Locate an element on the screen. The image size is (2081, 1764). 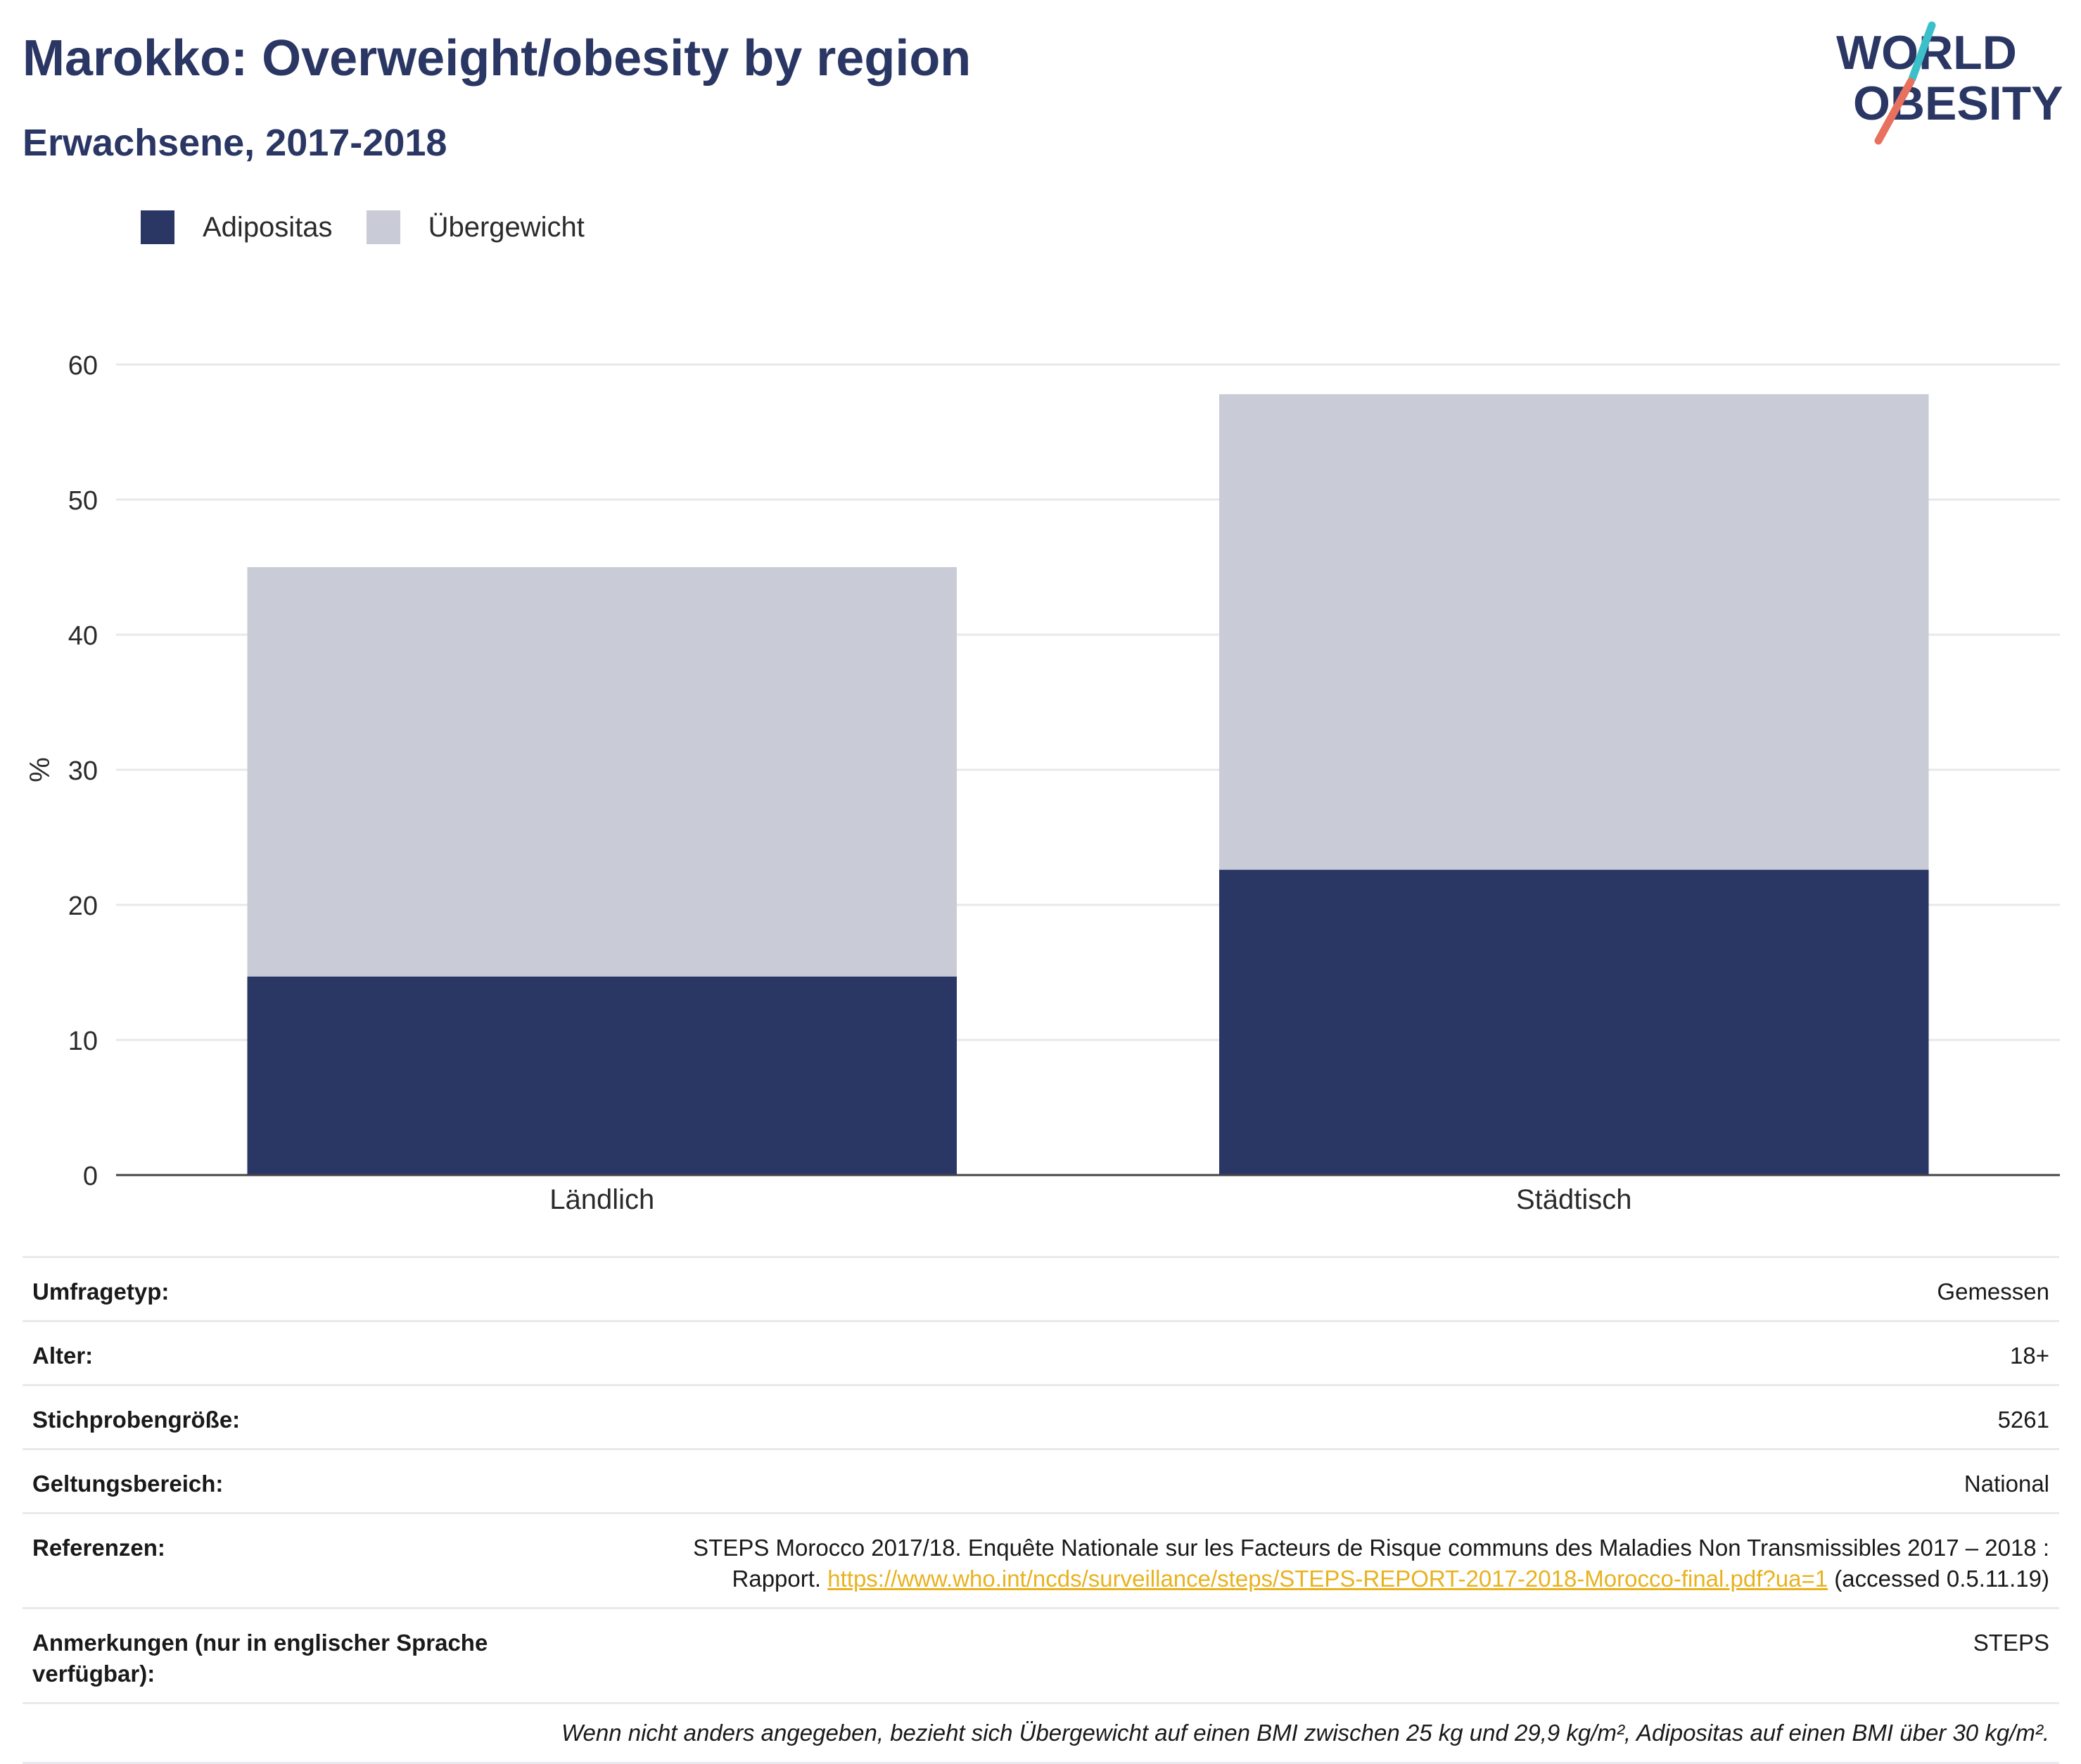
world-obesity-logo: WORLD OBESITY is located at coordinates (1949, 83).